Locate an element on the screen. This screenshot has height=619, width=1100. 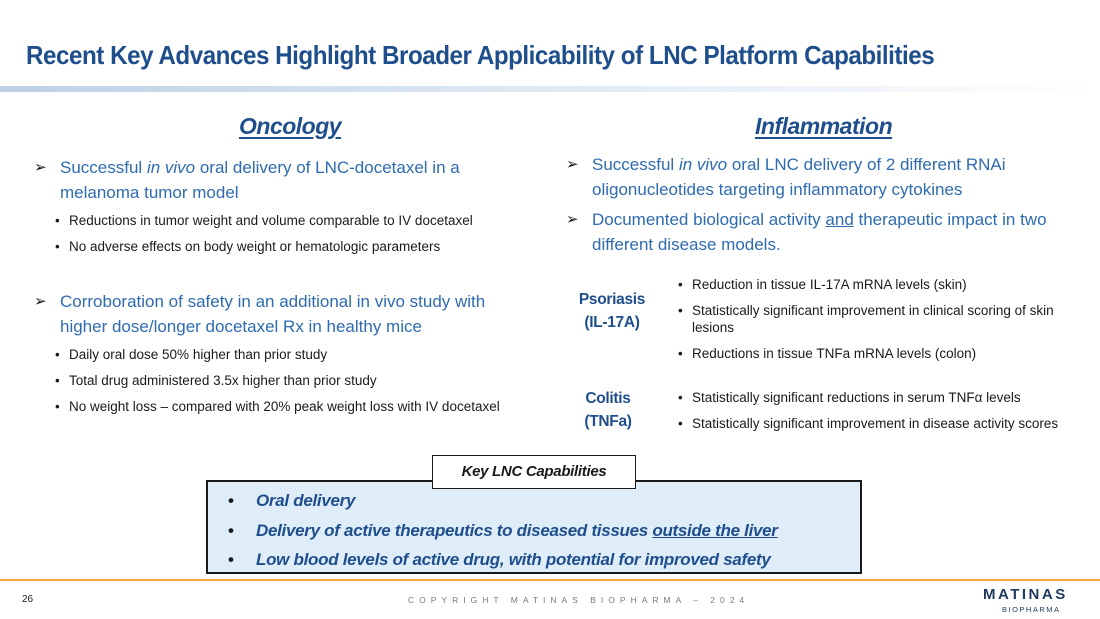
title-divider is located at coordinates (550, 89).